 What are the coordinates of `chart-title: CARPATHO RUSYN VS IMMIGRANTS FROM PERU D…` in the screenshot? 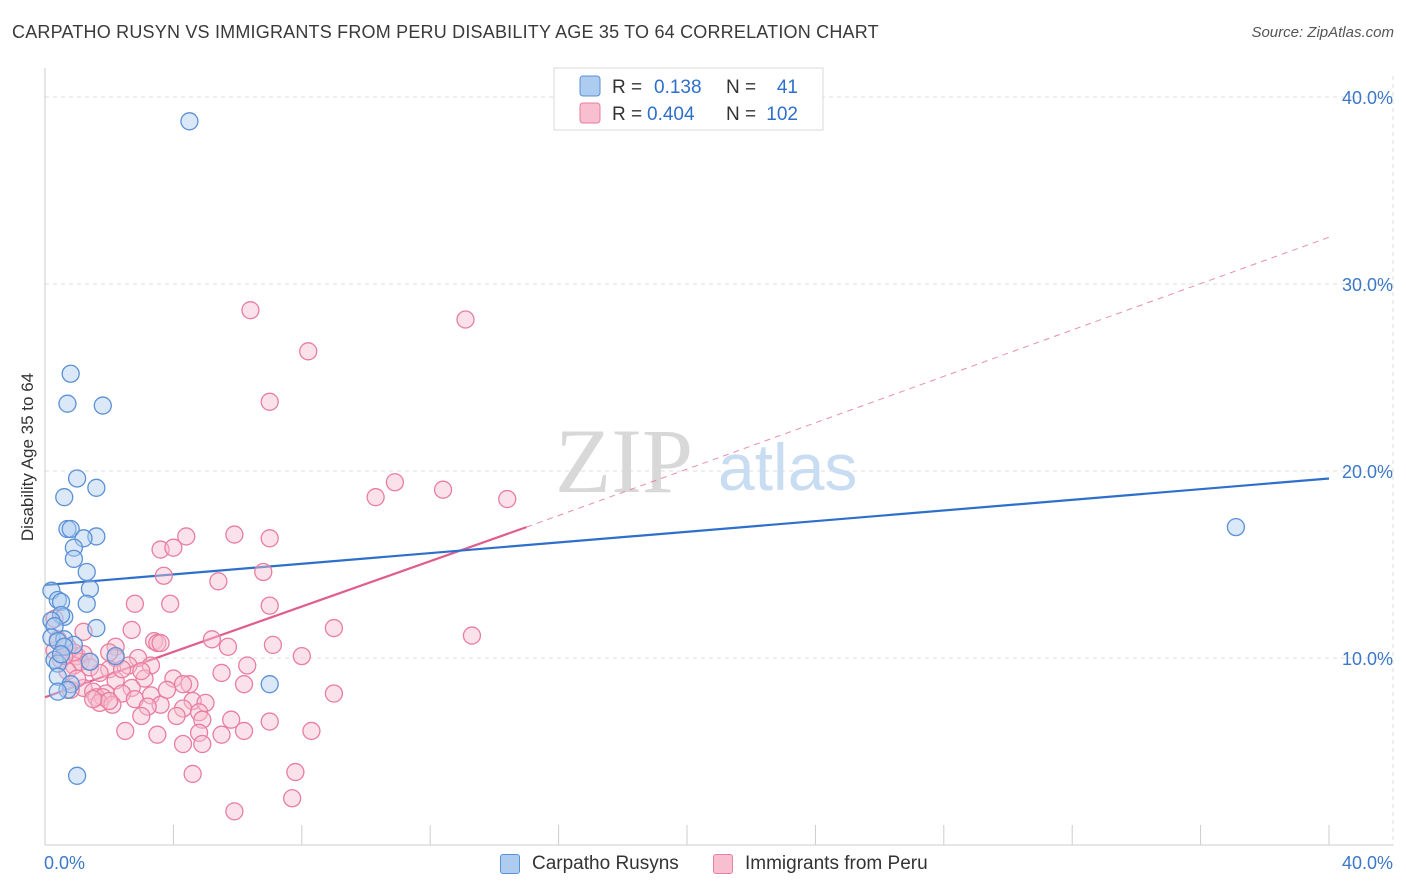 It's located at (445, 32).